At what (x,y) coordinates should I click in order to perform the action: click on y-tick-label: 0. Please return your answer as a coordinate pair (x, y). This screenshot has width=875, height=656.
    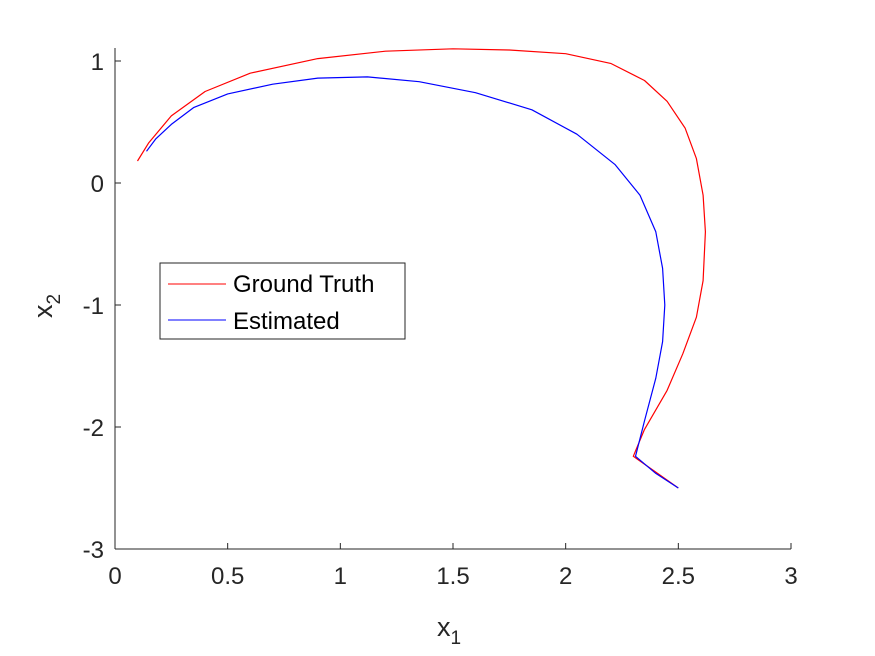
    Looking at the image, I should click on (97, 184).